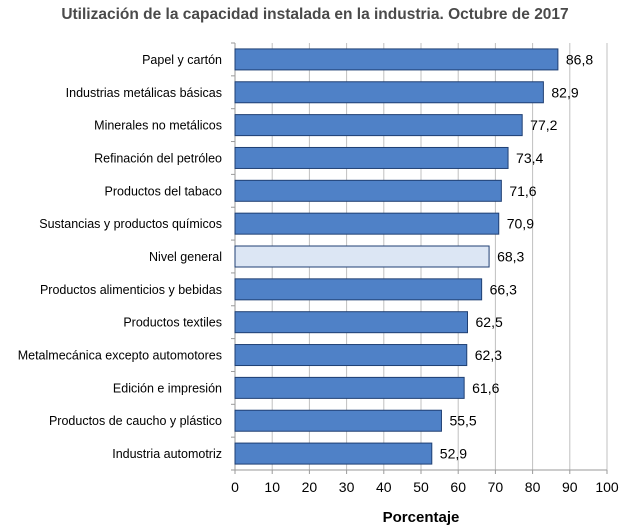 The image size is (630, 532). Describe the element at coordinates (135, 421) in the screenshot. I see `category-label: Productos de caucho y plástico` at that location.